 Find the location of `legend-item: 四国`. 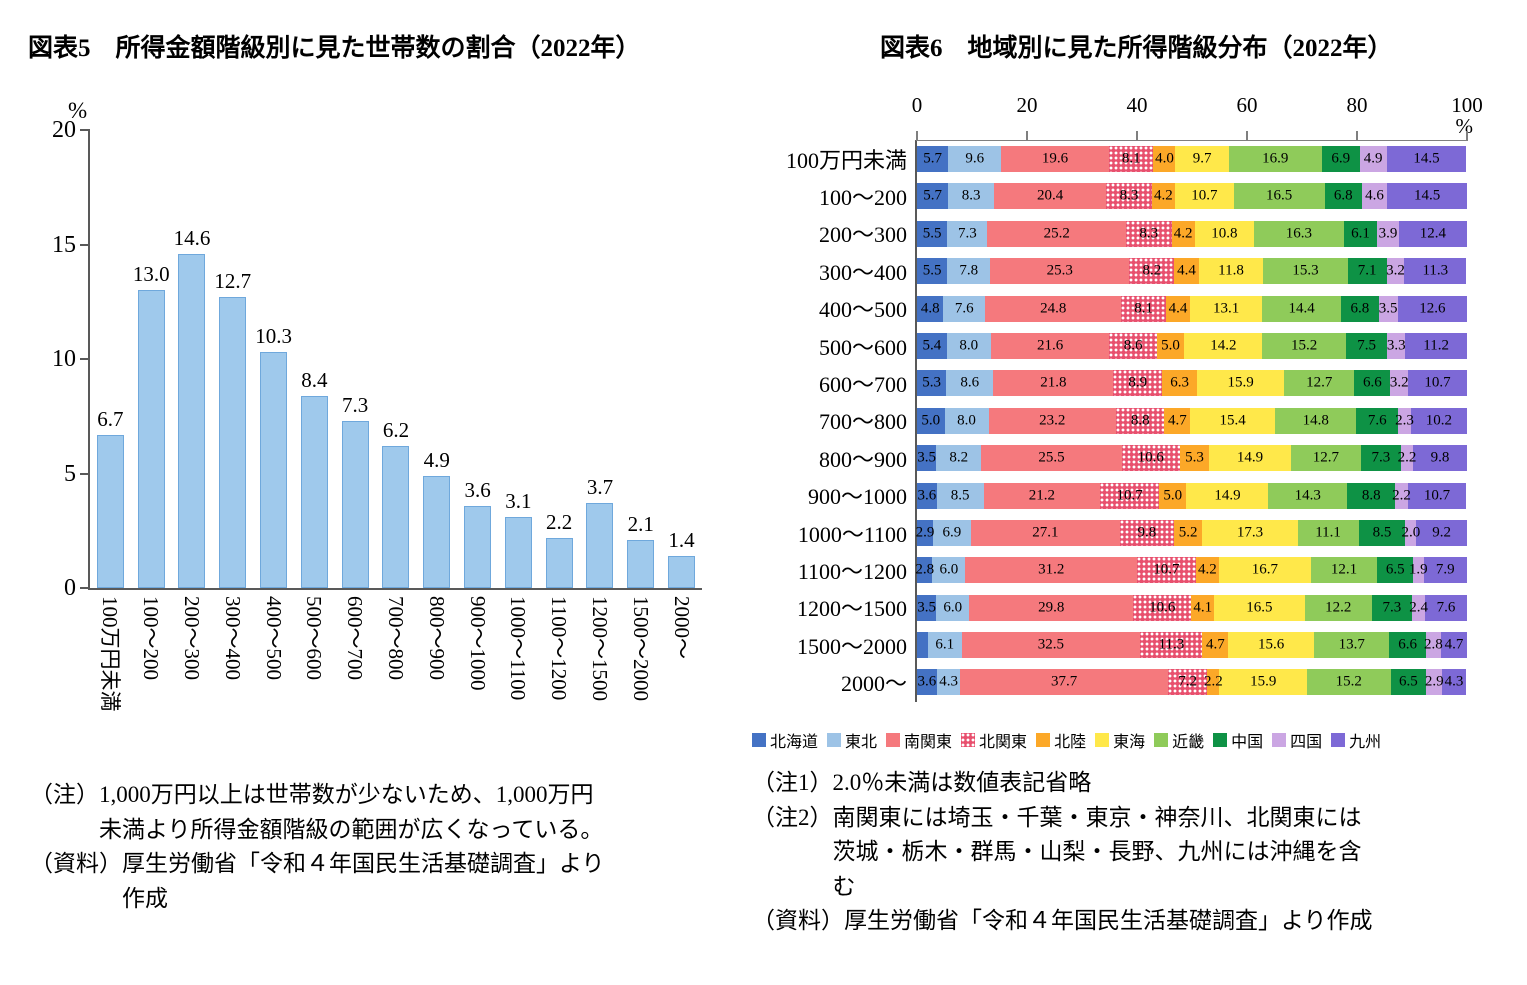

legend-item: 四国 is located at coordinates (1297, 740).